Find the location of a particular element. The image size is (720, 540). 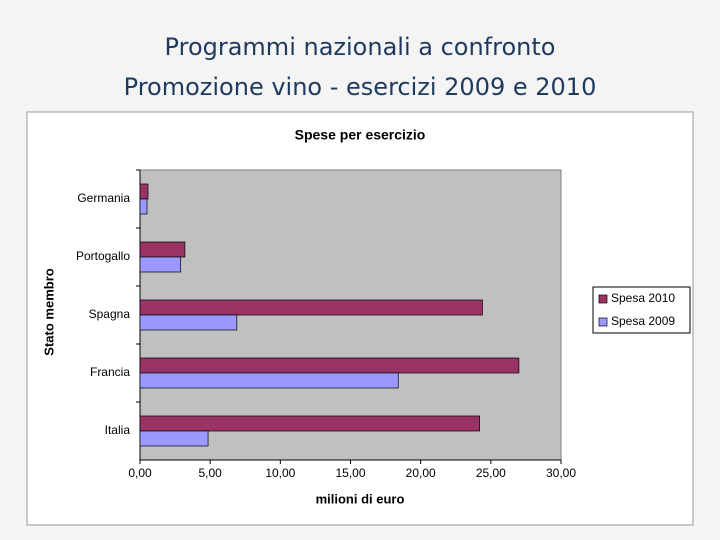

y-tick-label: Francia is located at coordinates (110, 372).